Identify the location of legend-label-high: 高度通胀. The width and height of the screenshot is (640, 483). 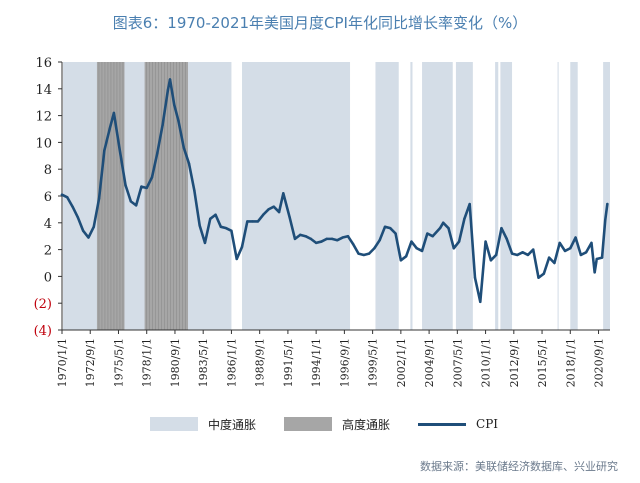
(366, 424).